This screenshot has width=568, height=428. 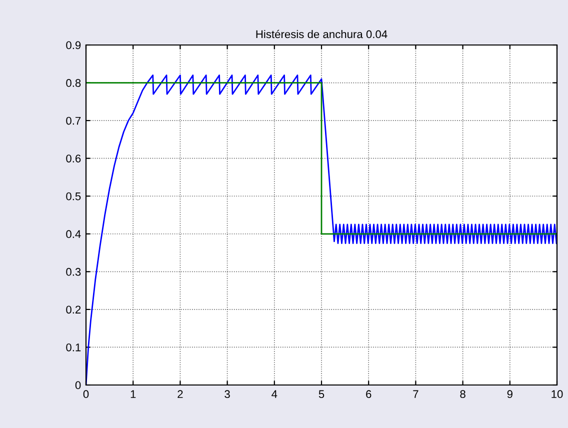 I want to click on y-tick-label: 0.6, so click(x=73, y=158).